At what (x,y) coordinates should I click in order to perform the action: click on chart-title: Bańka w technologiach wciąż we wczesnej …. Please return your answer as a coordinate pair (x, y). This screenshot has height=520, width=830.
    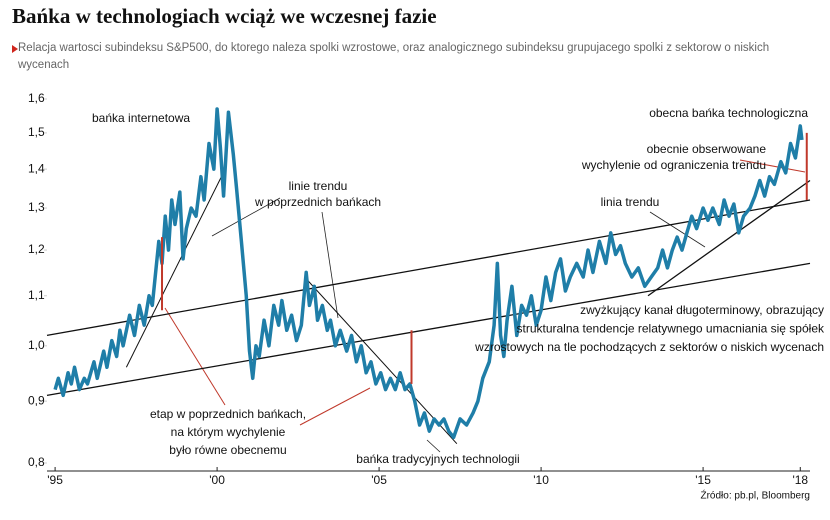
    Looking at the image, I should click on (224, 16).